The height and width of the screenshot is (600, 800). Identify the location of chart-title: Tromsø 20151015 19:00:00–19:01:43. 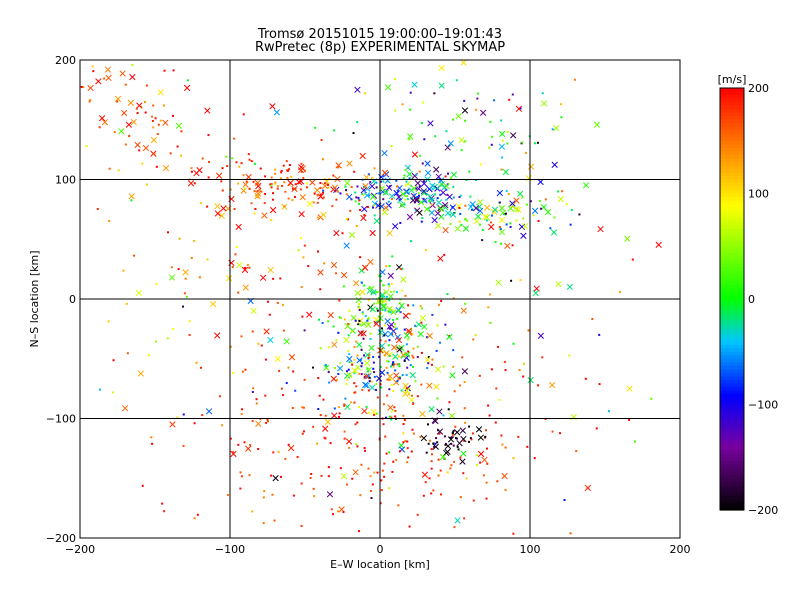
(379, 34).